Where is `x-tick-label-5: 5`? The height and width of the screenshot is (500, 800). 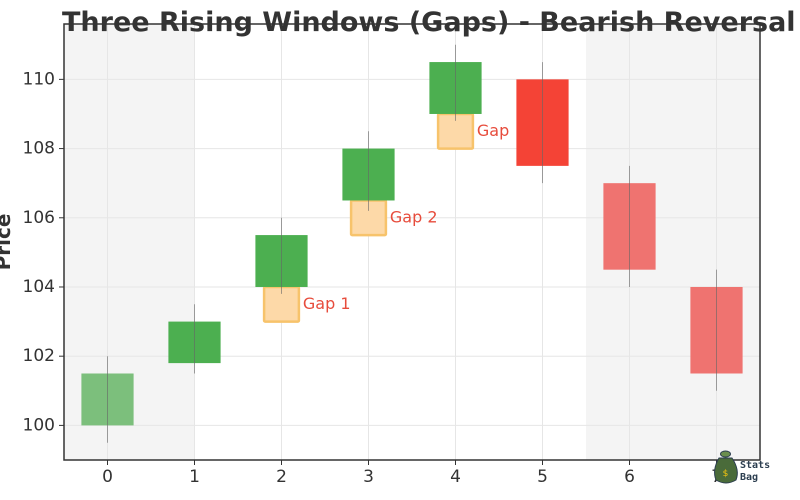 x-tick-label-5: 5 is located at coordinates (542, 477).